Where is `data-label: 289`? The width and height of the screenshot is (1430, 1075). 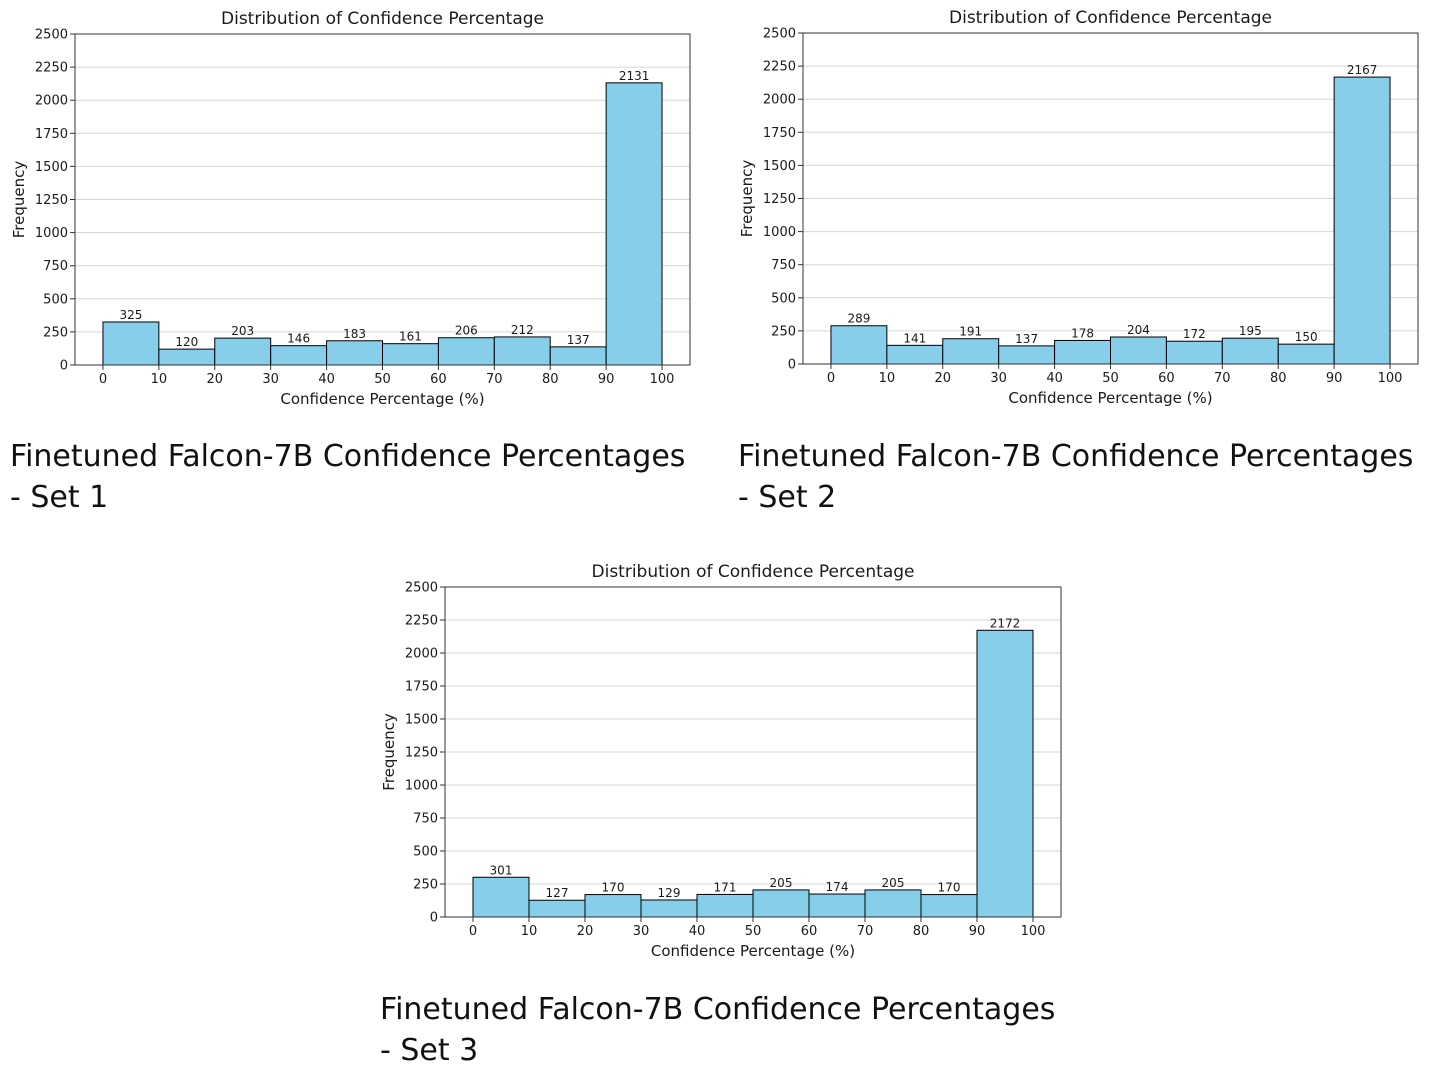
data-label: 289 is located at coordinates (858, 319).